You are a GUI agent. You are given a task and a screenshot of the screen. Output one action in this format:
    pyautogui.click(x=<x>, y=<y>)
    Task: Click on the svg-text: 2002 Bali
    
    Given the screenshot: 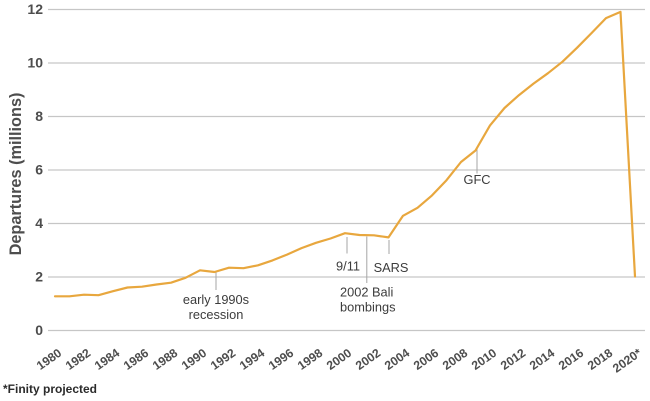 What is the action you would take?
    pyautogui.click(x=366, y=292)
    